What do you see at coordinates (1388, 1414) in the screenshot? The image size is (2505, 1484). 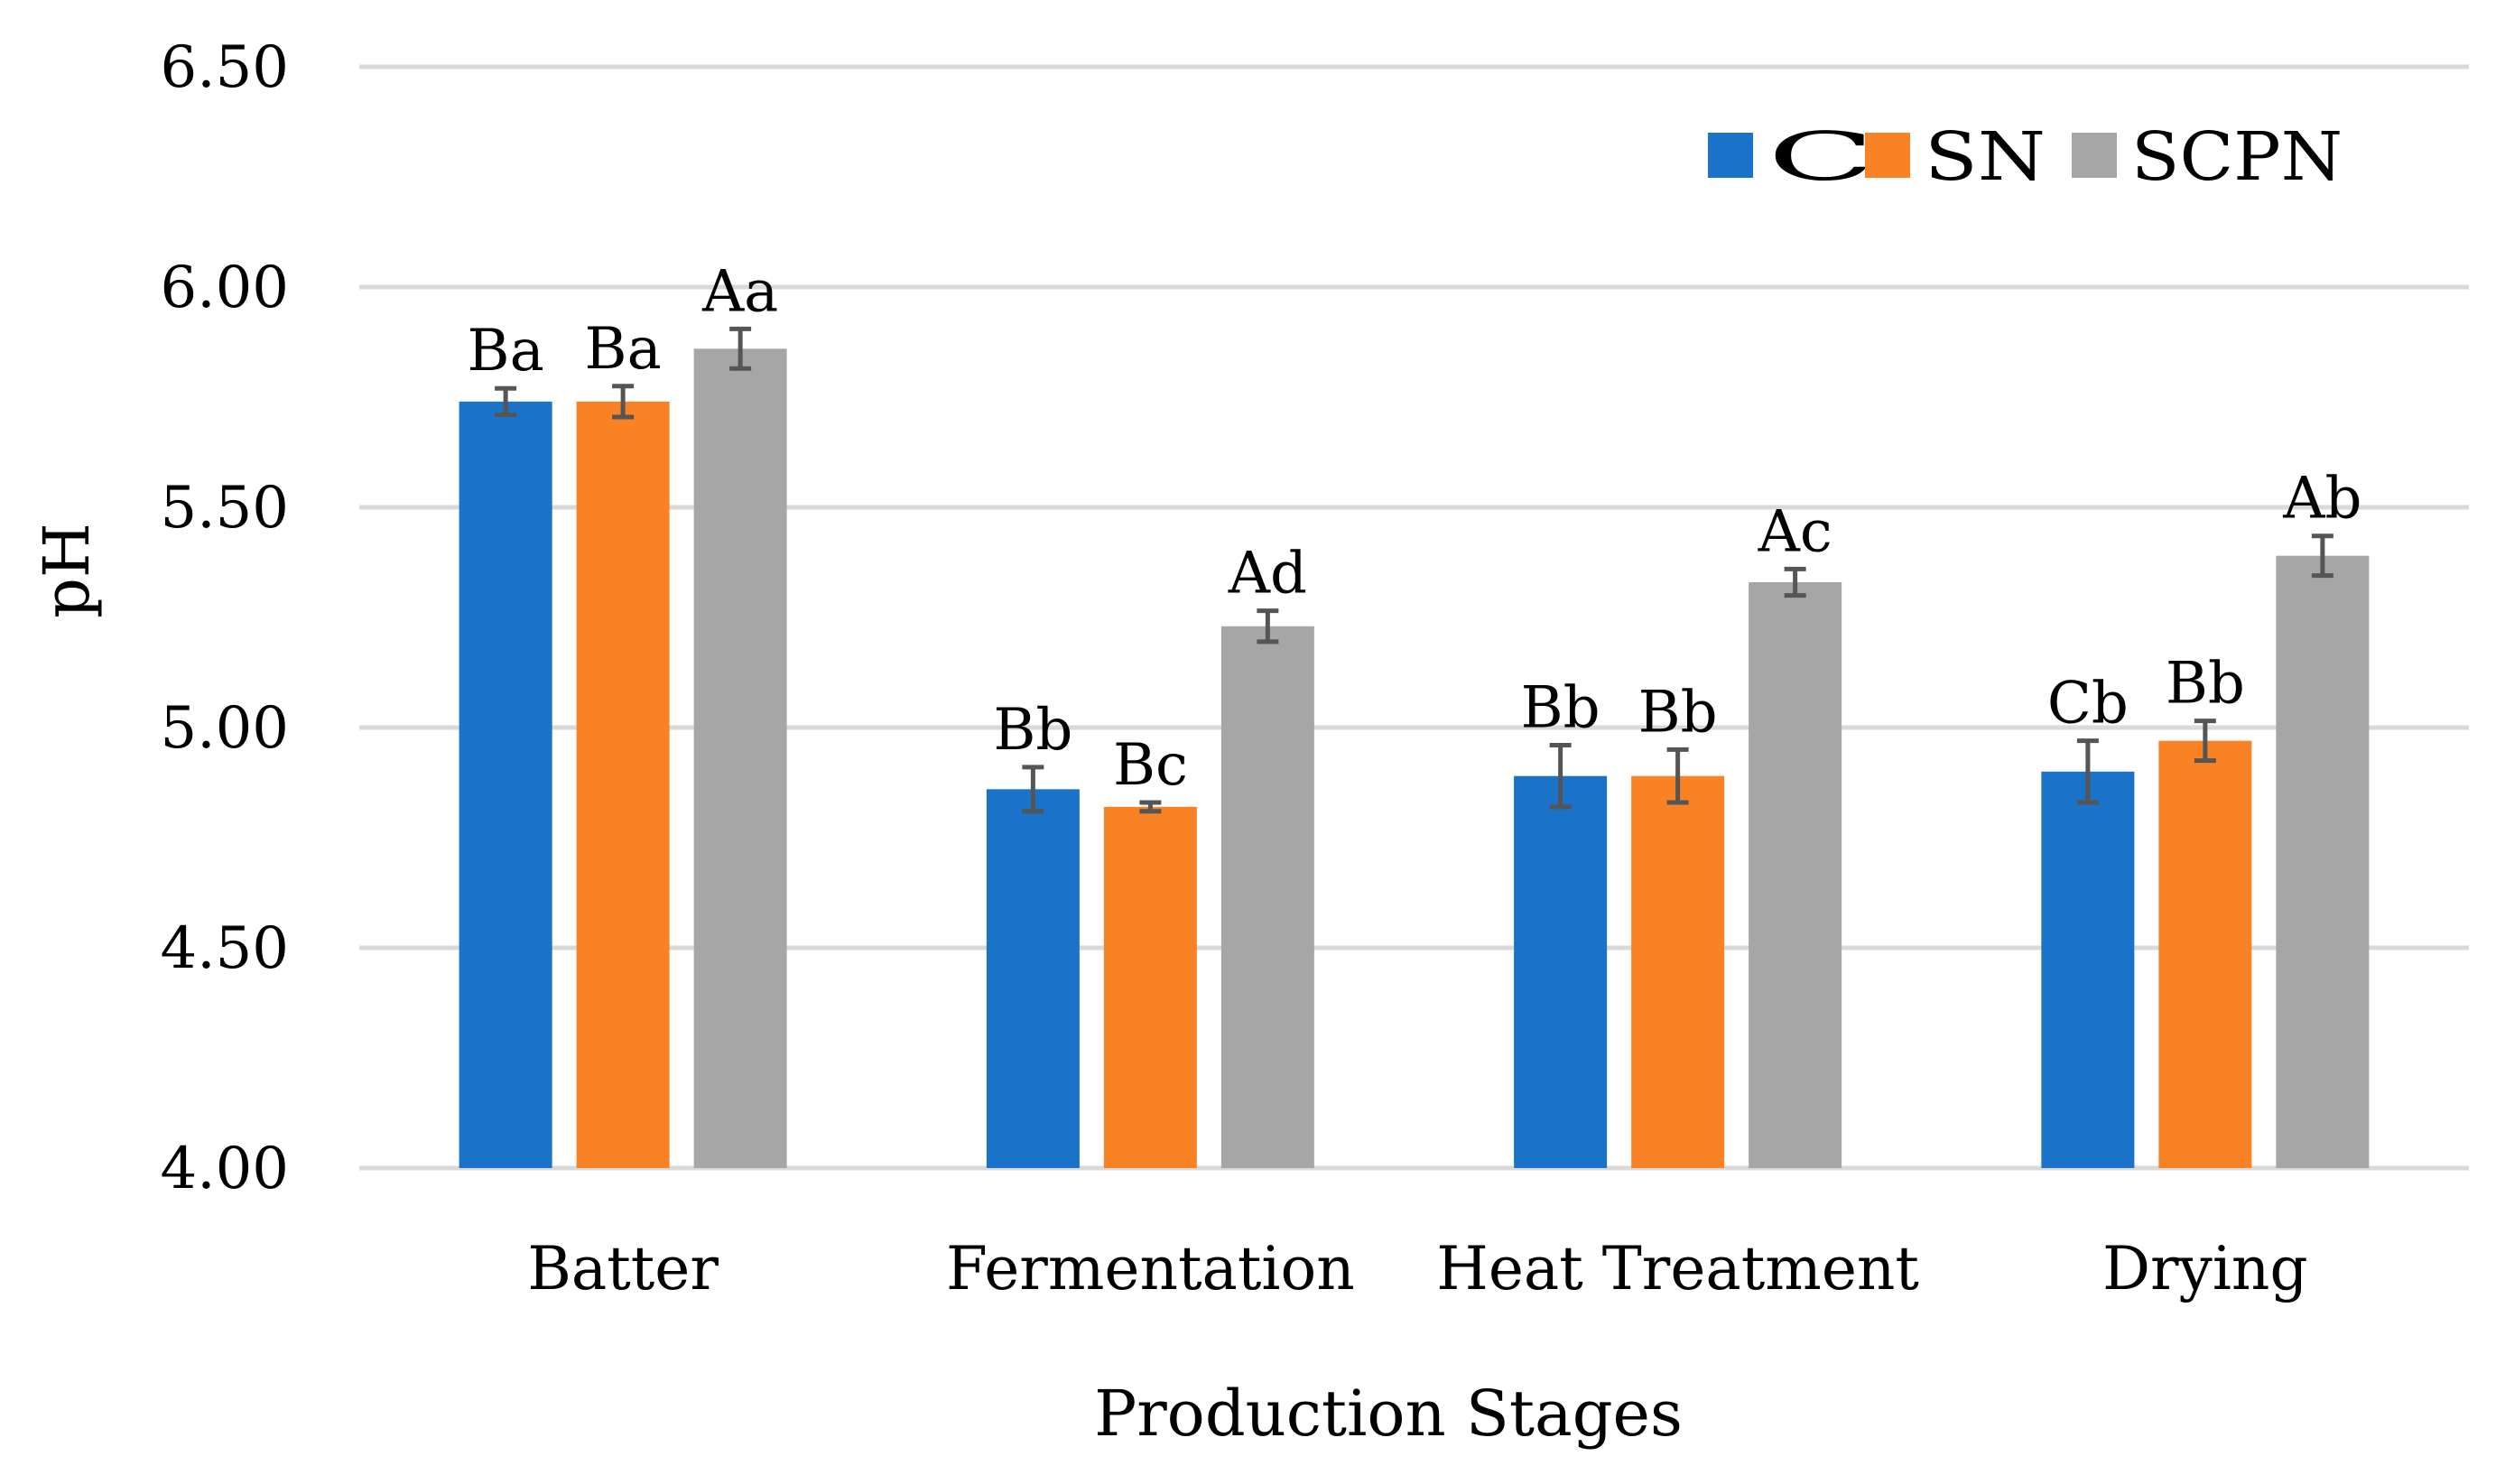 I see `x-axis-title: Production Stages` at bounding box center [1388, 1414].